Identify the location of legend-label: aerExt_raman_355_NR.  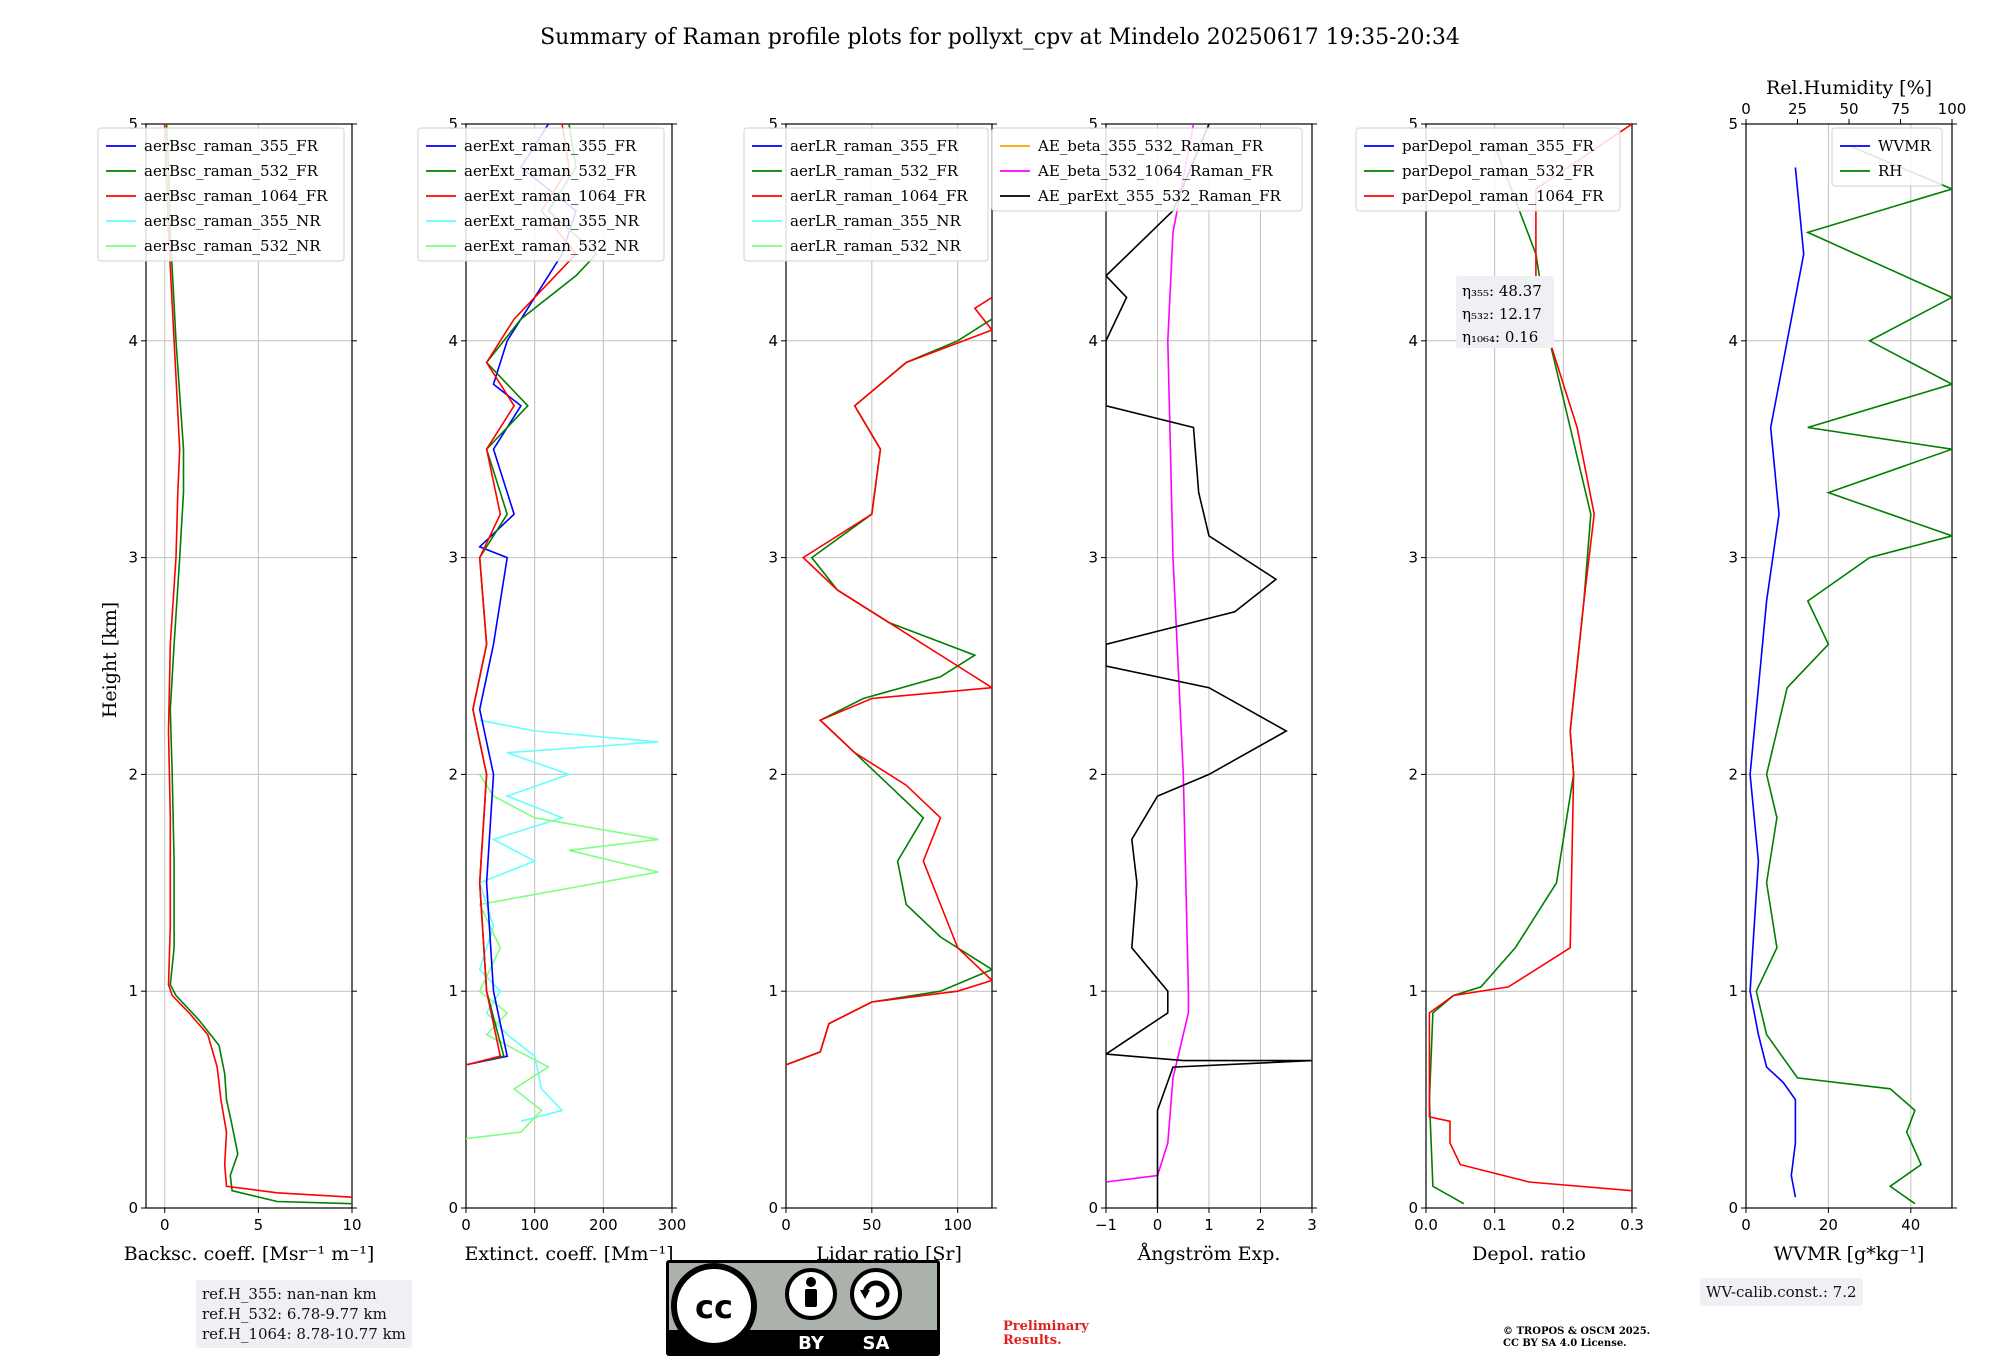
(552, 221).